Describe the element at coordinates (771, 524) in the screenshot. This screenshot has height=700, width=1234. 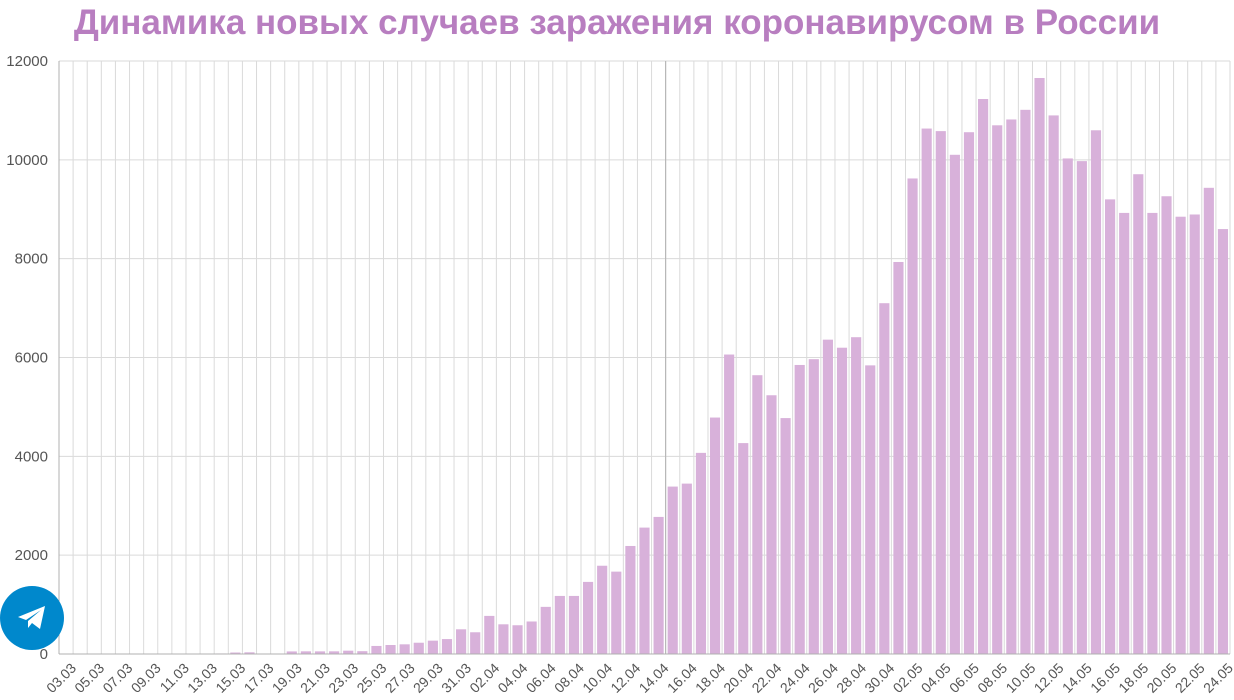
I see `bar-22.04` at that location.